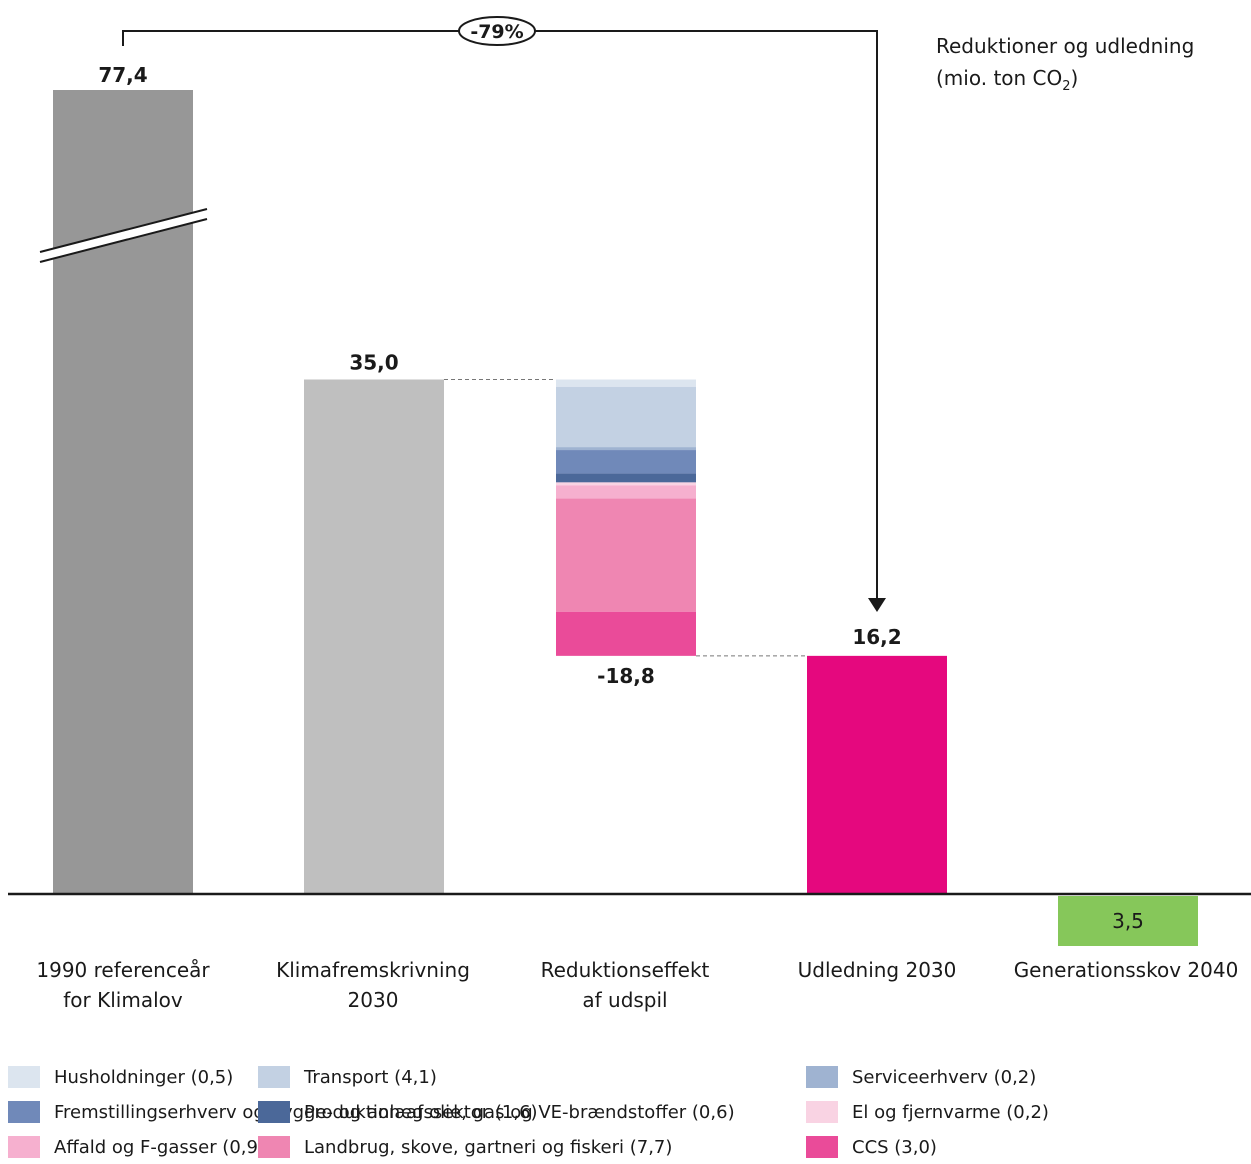 The width and height of the screenshot is (1251, 1164). Describe the element at coordinates (374, 636) in the screenshot. I see `bar-klimafremskrivning` at that location.